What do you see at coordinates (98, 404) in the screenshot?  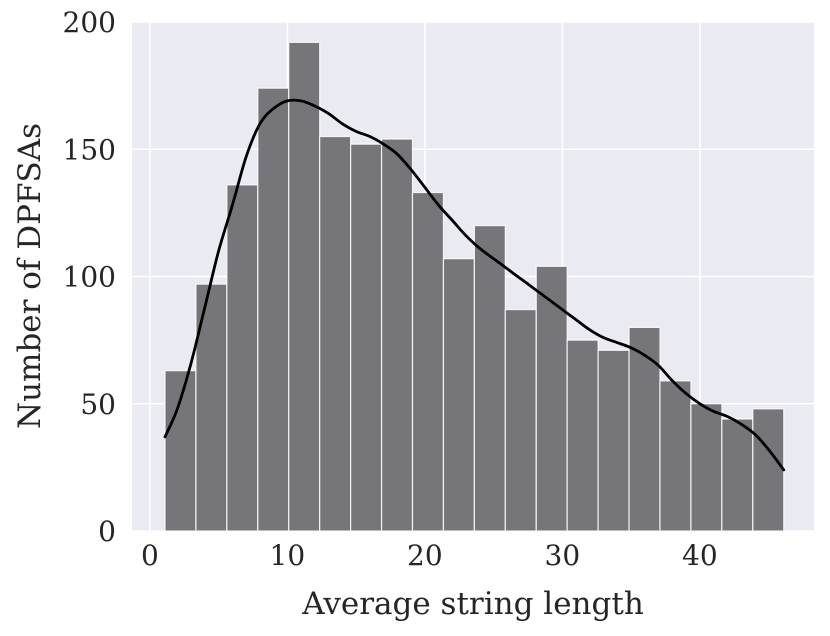 I see `y-tick-label: 50` at bounding box center [98, 404].